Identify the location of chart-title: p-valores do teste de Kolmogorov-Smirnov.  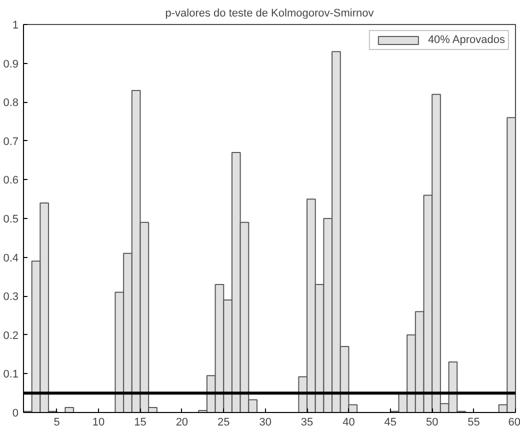
(269, 14).